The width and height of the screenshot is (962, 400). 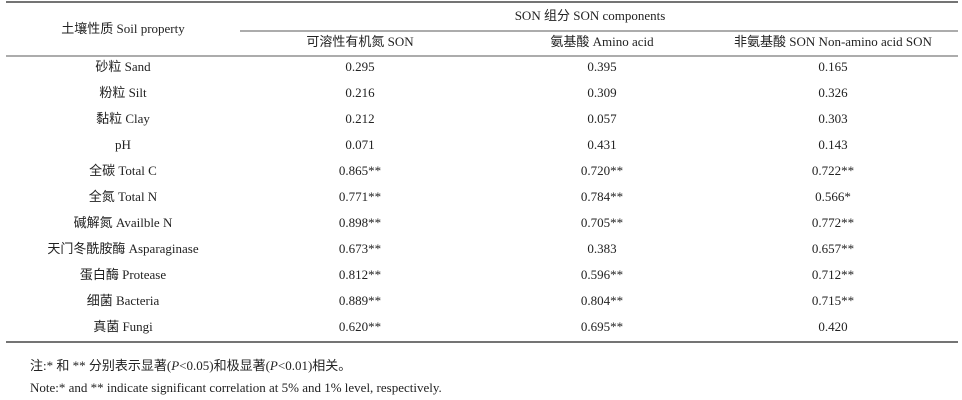 What do you see at coordinates (359, 66) in the screenshot?
I see `cell-value: 0.295` at bounding box center [359, 66].